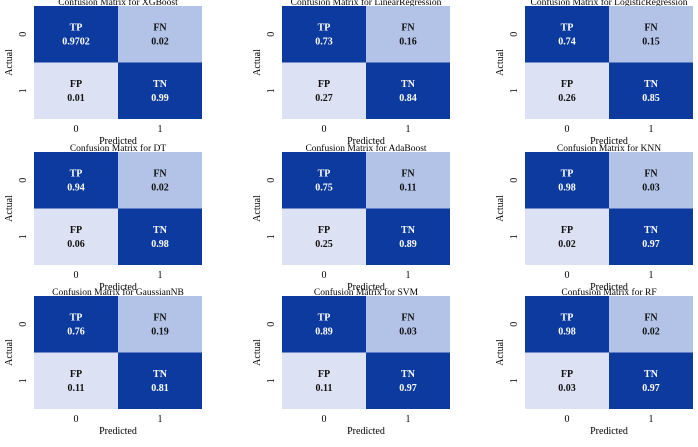 The width and height of the screenshot is (698, 447). Describe the element at coordinates (324, 98) in the screenshot. I see `cell-value: 0.27` at that location.